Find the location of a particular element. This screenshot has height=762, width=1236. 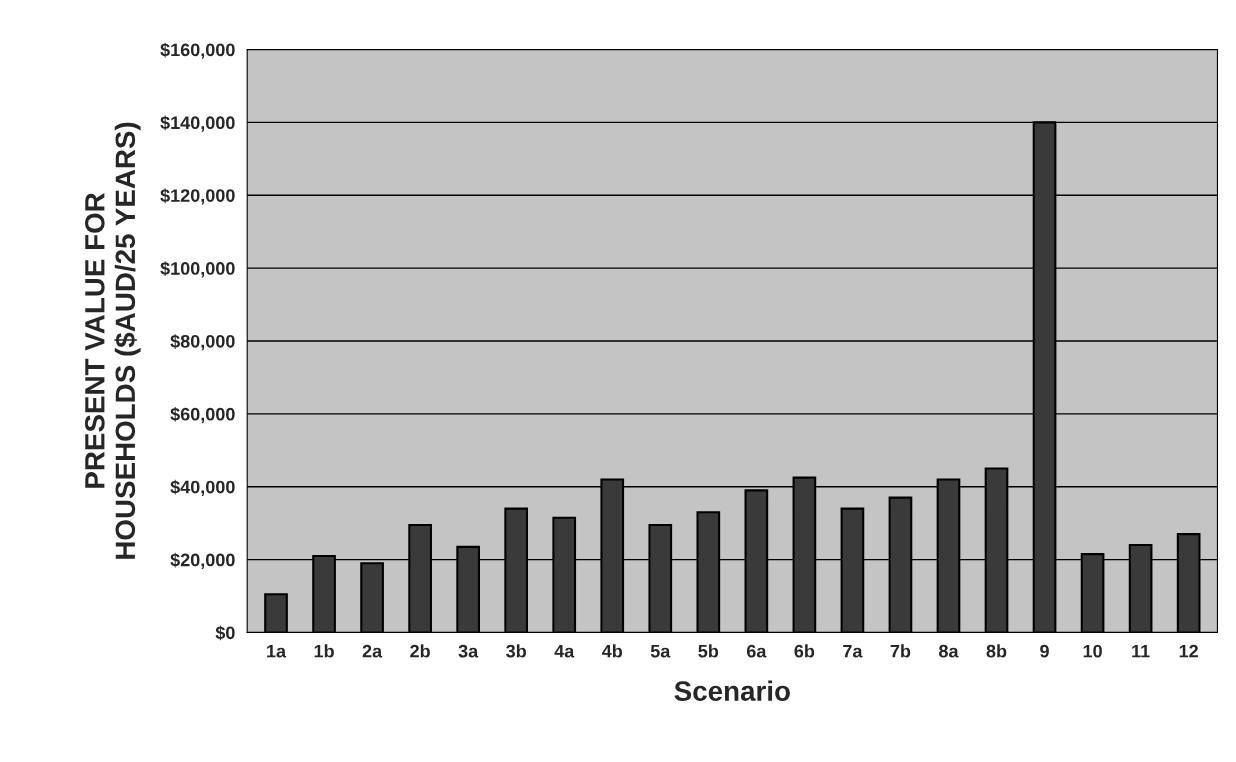

x-tick-label: 6a is located at coordinates (756, 651).